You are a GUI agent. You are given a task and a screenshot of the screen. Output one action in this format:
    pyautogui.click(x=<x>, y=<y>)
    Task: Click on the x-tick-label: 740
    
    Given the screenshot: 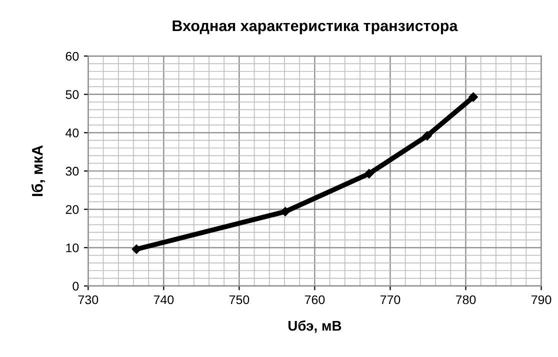 What is the action you would take?
    pyautogui.click(x=164, y=299)
    